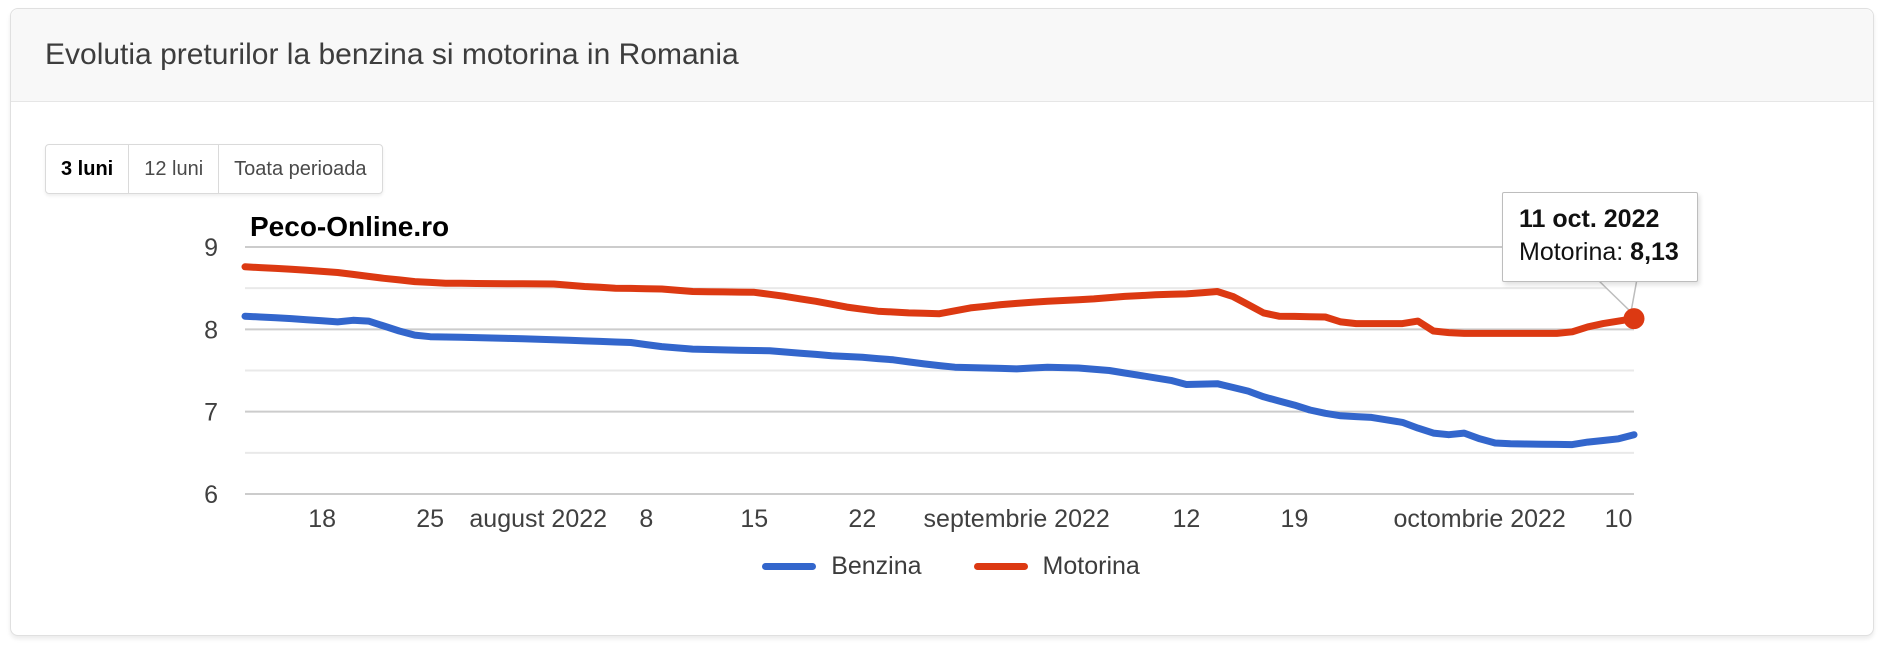 The image size is (1884, 649). Describe the element at coordinates (646, 519) in the screenshot. I see `x-axis-label: 8` at that location.